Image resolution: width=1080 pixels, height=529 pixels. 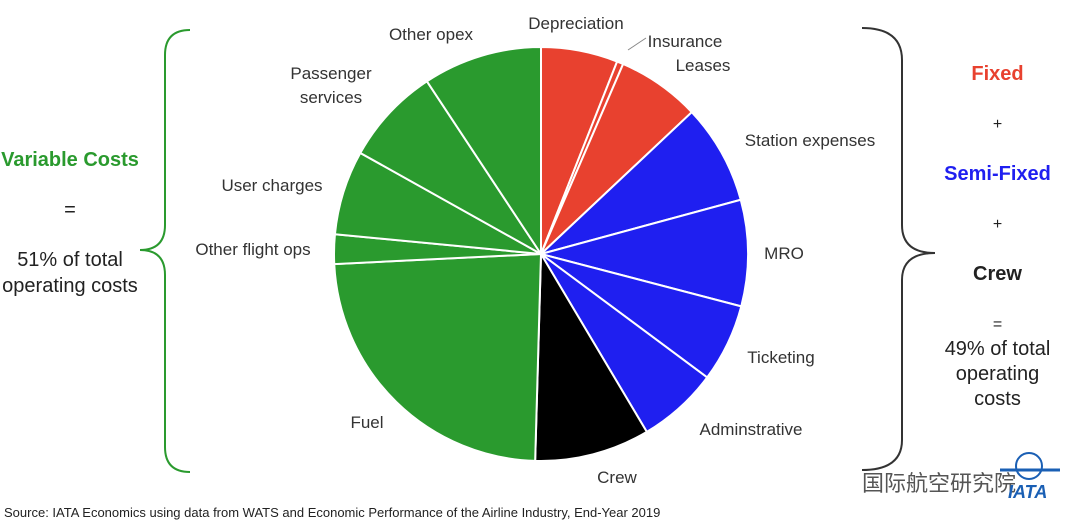 I want to click on slice-label: Passenger services, so click(x=331, y=85).